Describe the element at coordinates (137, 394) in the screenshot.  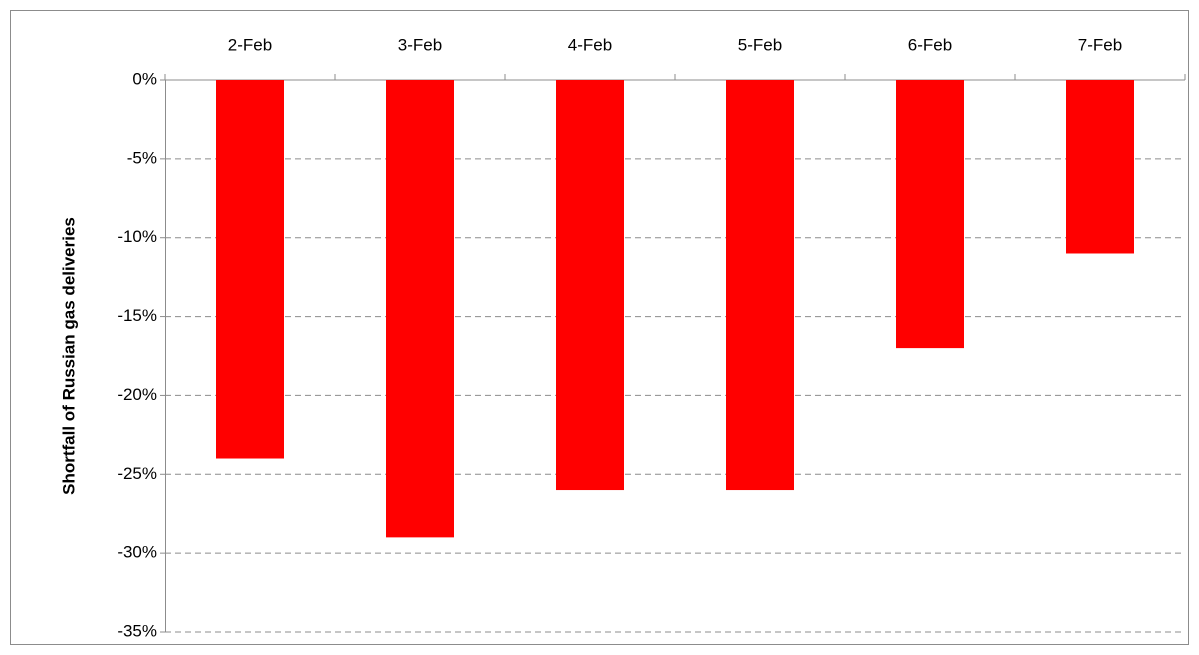
I see `y-tick-label: -20%` at that location.